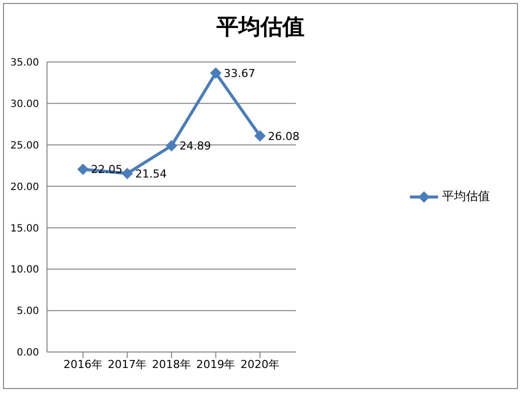 The width and height of the screenshot is (521, 393). Describe the element at coordinates (24, 270) in the screenshot. I see `y-tick-label: 10.00` at that location.